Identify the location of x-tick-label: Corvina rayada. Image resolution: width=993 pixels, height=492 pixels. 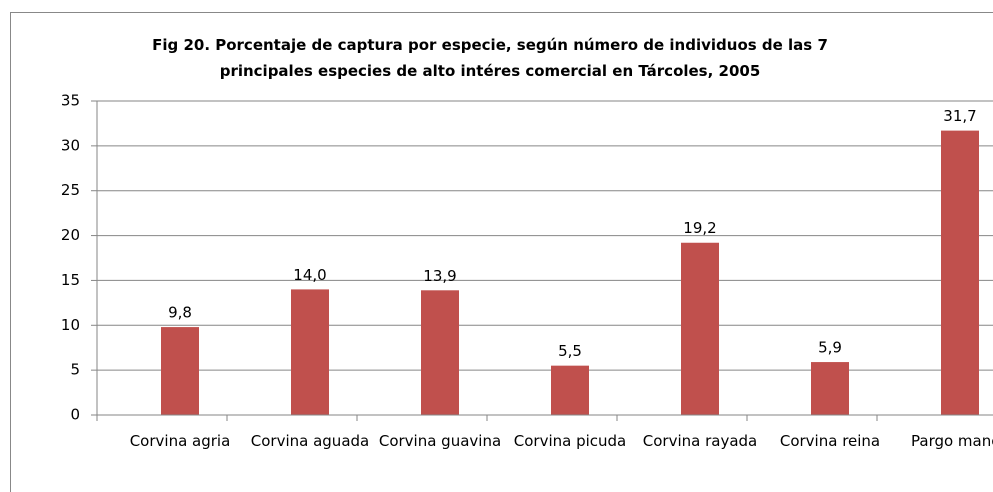
(700, 441).